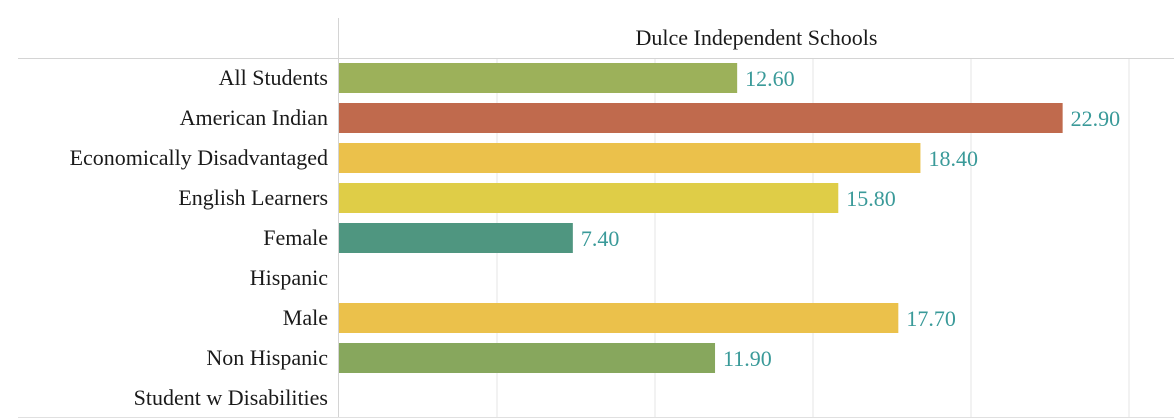  I want to click on category-label: Male, so click(305, 317).